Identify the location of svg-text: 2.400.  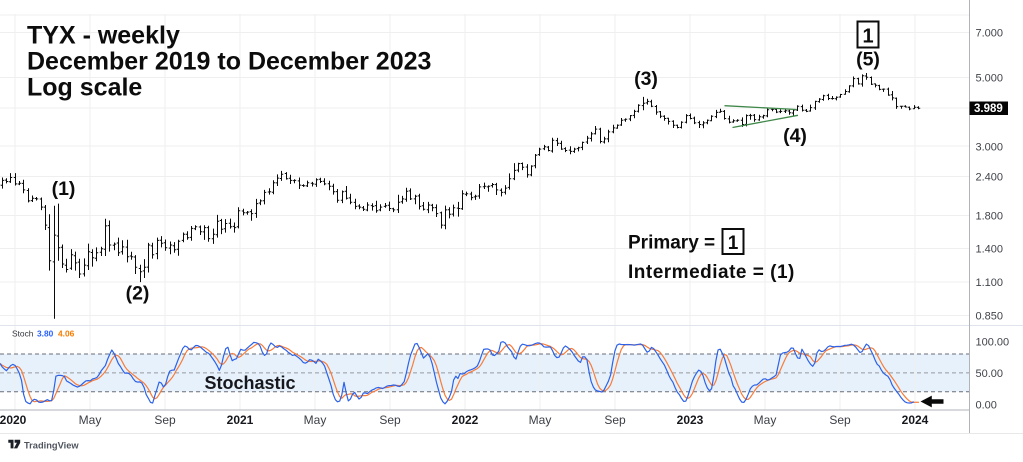
(990, 178).